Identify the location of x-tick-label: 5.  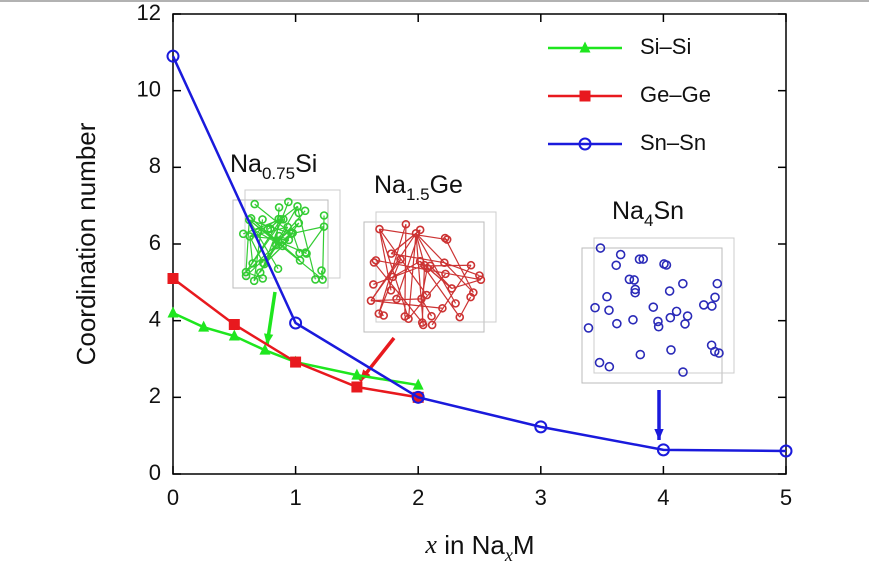
(786, 497).